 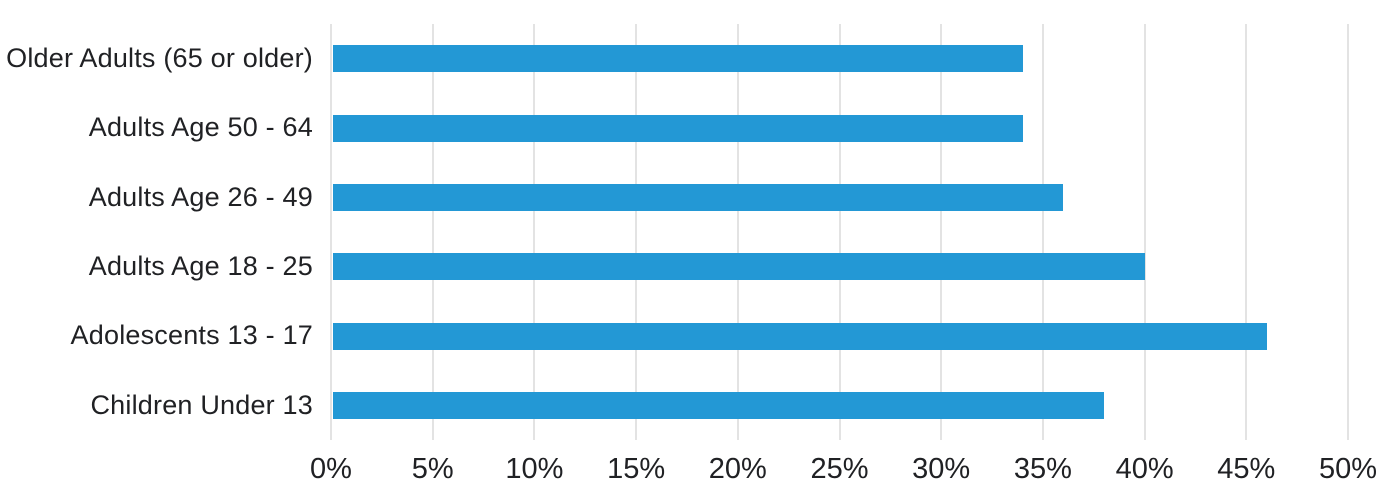 I want to click on x-tick-label-35: 35%, so click(x=1042, y=469).